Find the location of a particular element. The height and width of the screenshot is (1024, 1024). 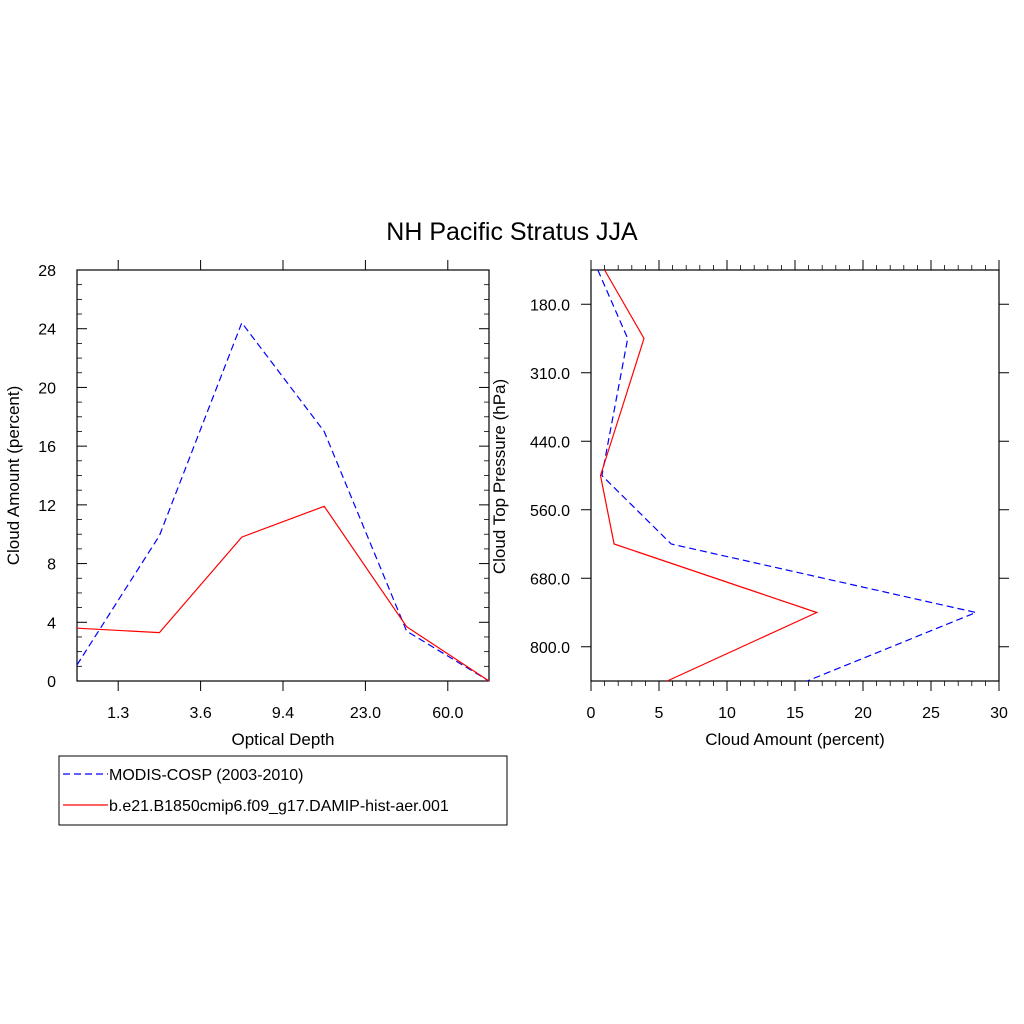

left-y-tick-label: 8 is located at coordinates (51, 565).